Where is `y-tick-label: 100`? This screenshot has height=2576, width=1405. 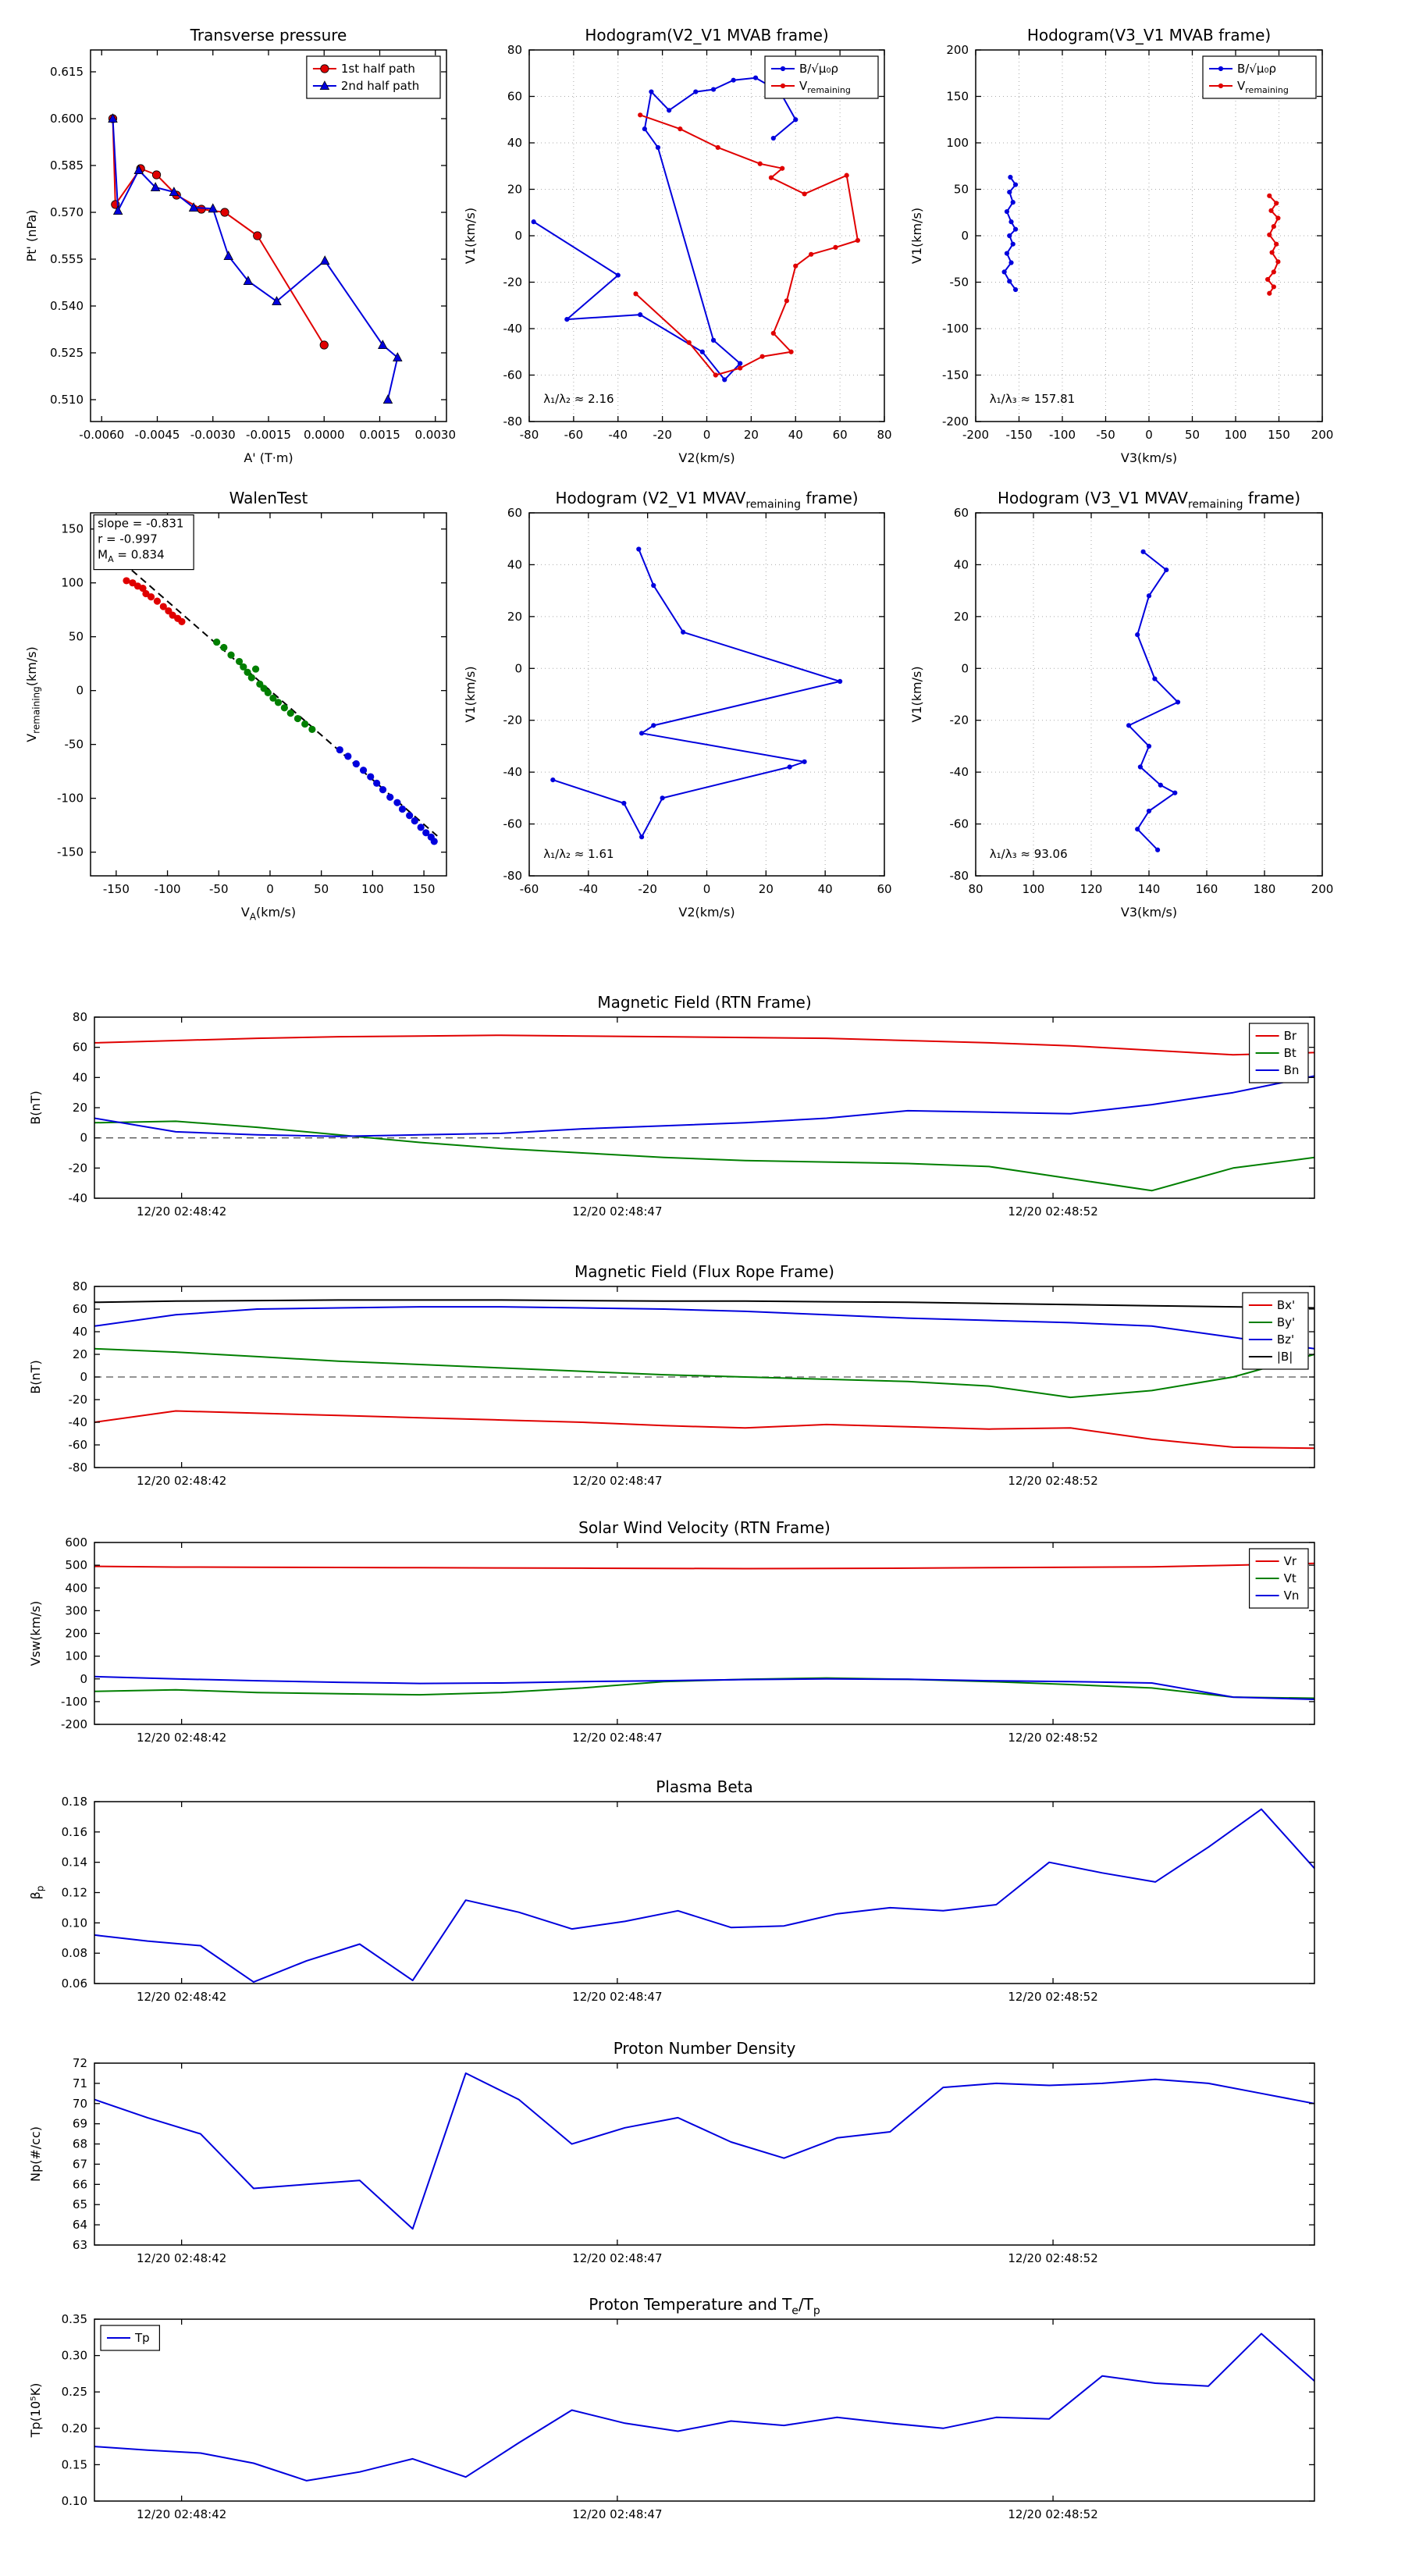
y-tick-label: 100 is located at coordinates (76, 1656).